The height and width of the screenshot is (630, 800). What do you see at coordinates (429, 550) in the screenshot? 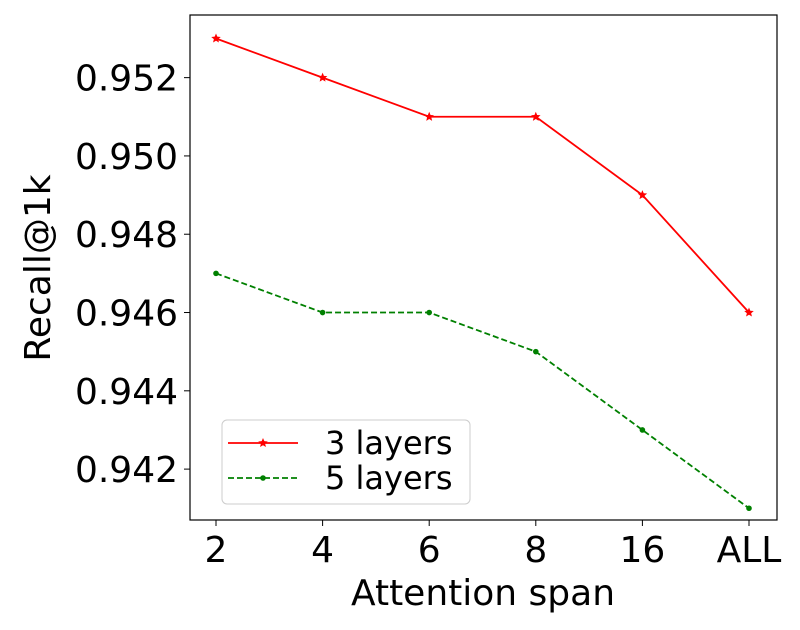
I see `x-tick-label: 6` at bounding box center [429, 550].